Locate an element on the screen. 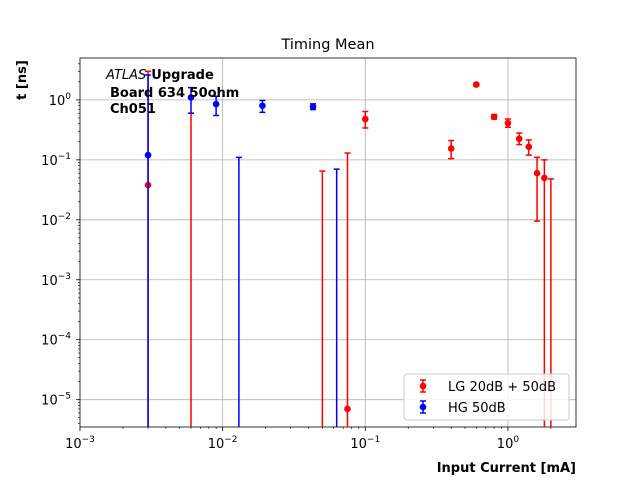 The height and width of the screenshot is (480, 640). y-tick-label: 10⁻¹ is located at coordinates (56, 160).